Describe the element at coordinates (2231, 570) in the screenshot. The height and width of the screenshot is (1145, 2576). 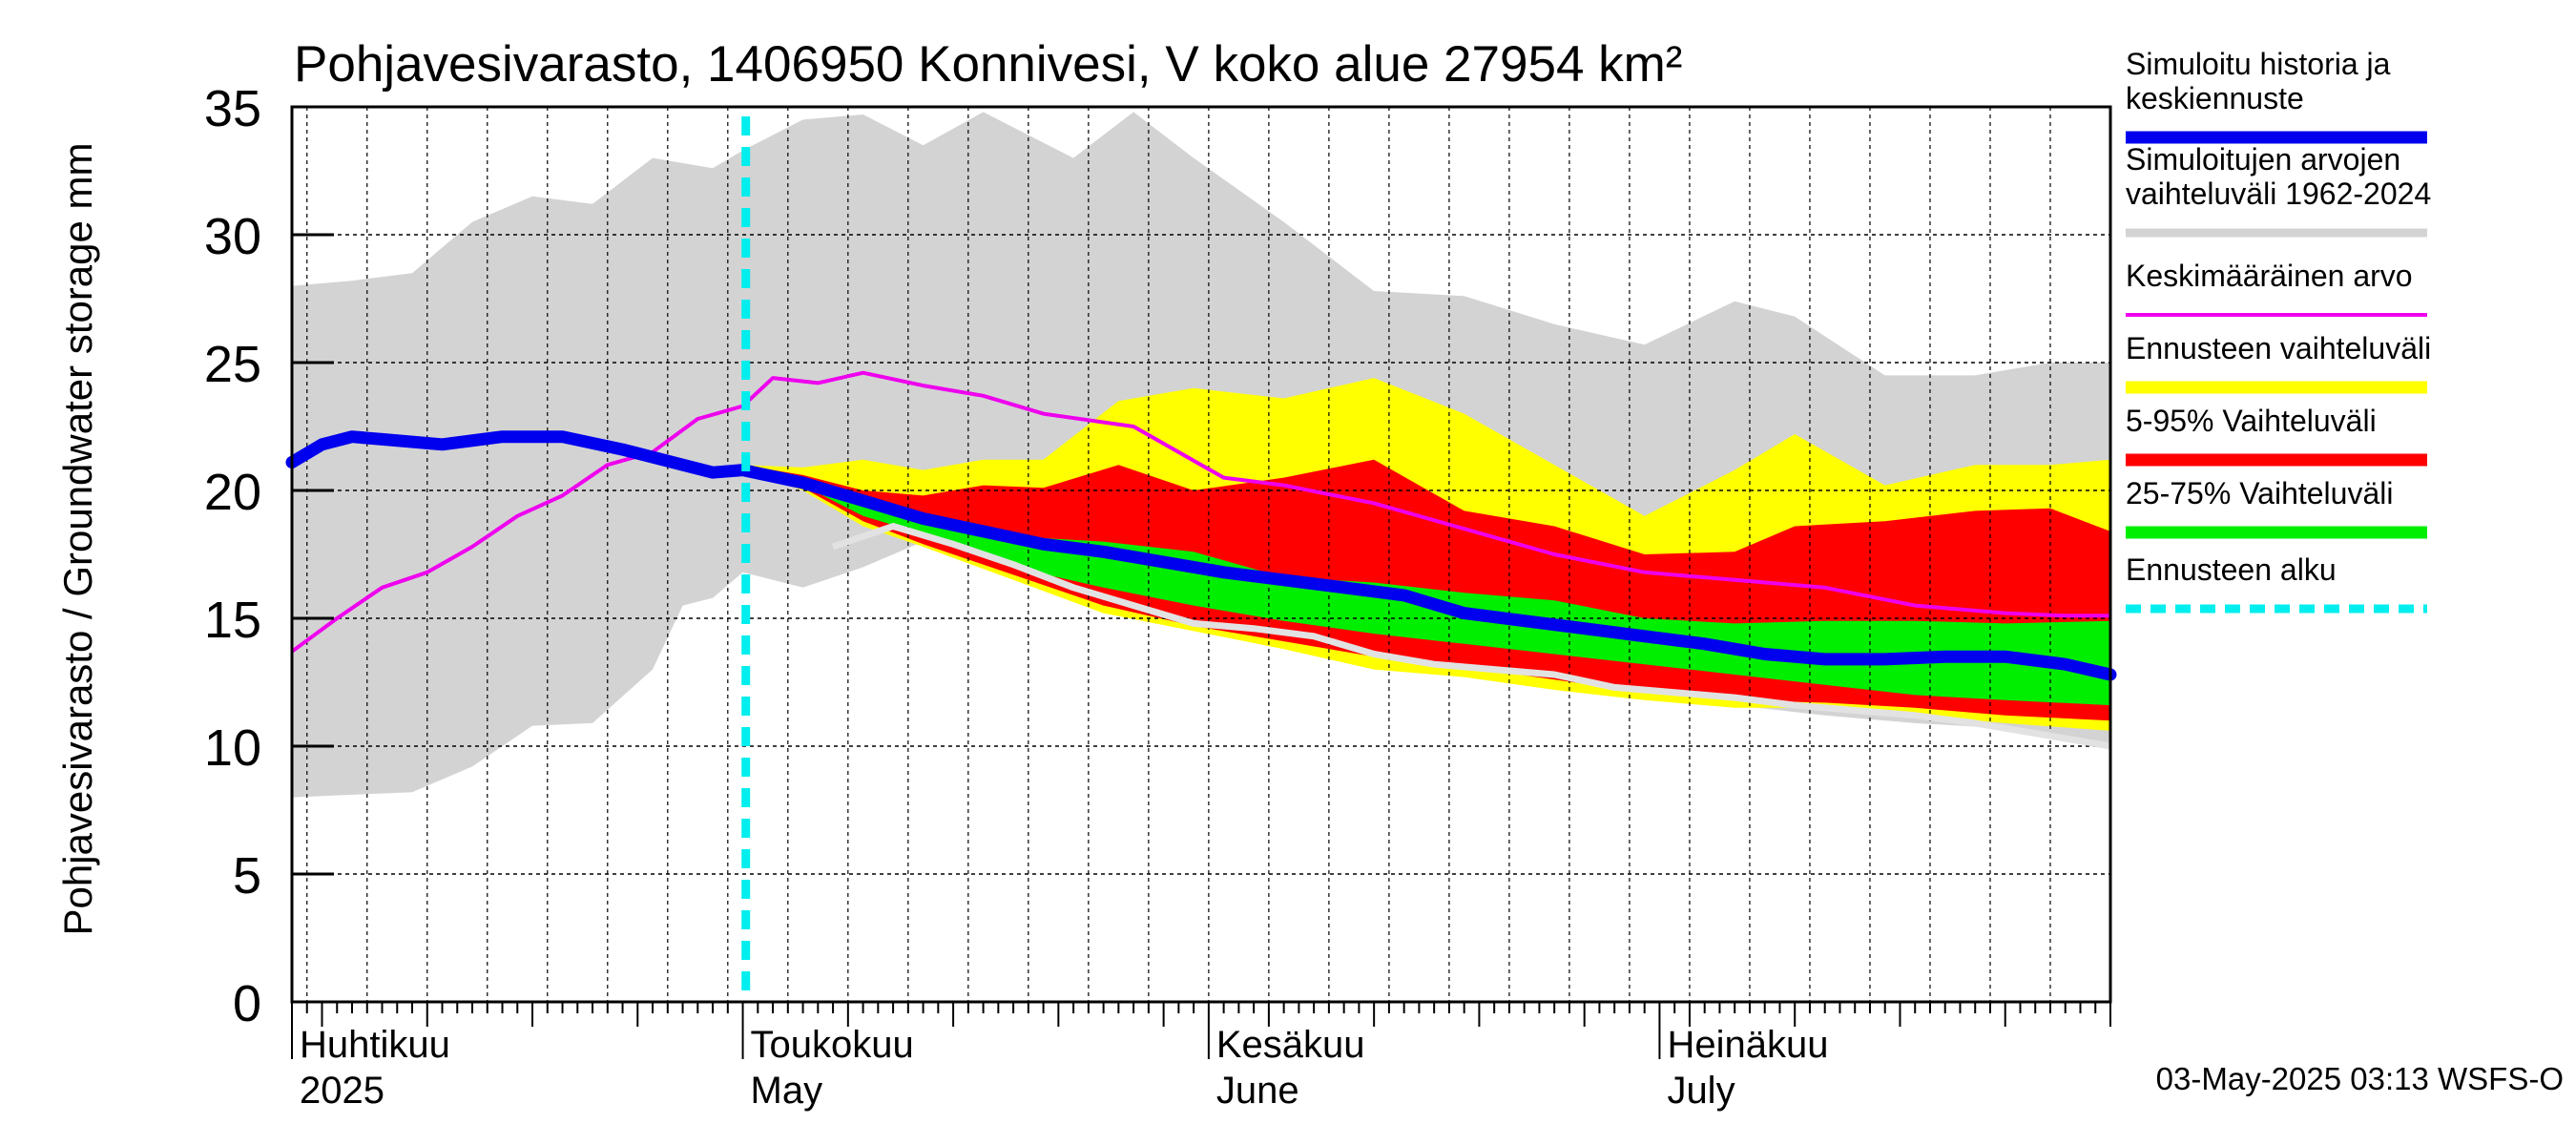
I see `legend-label: Ennusteen alku` at that location.